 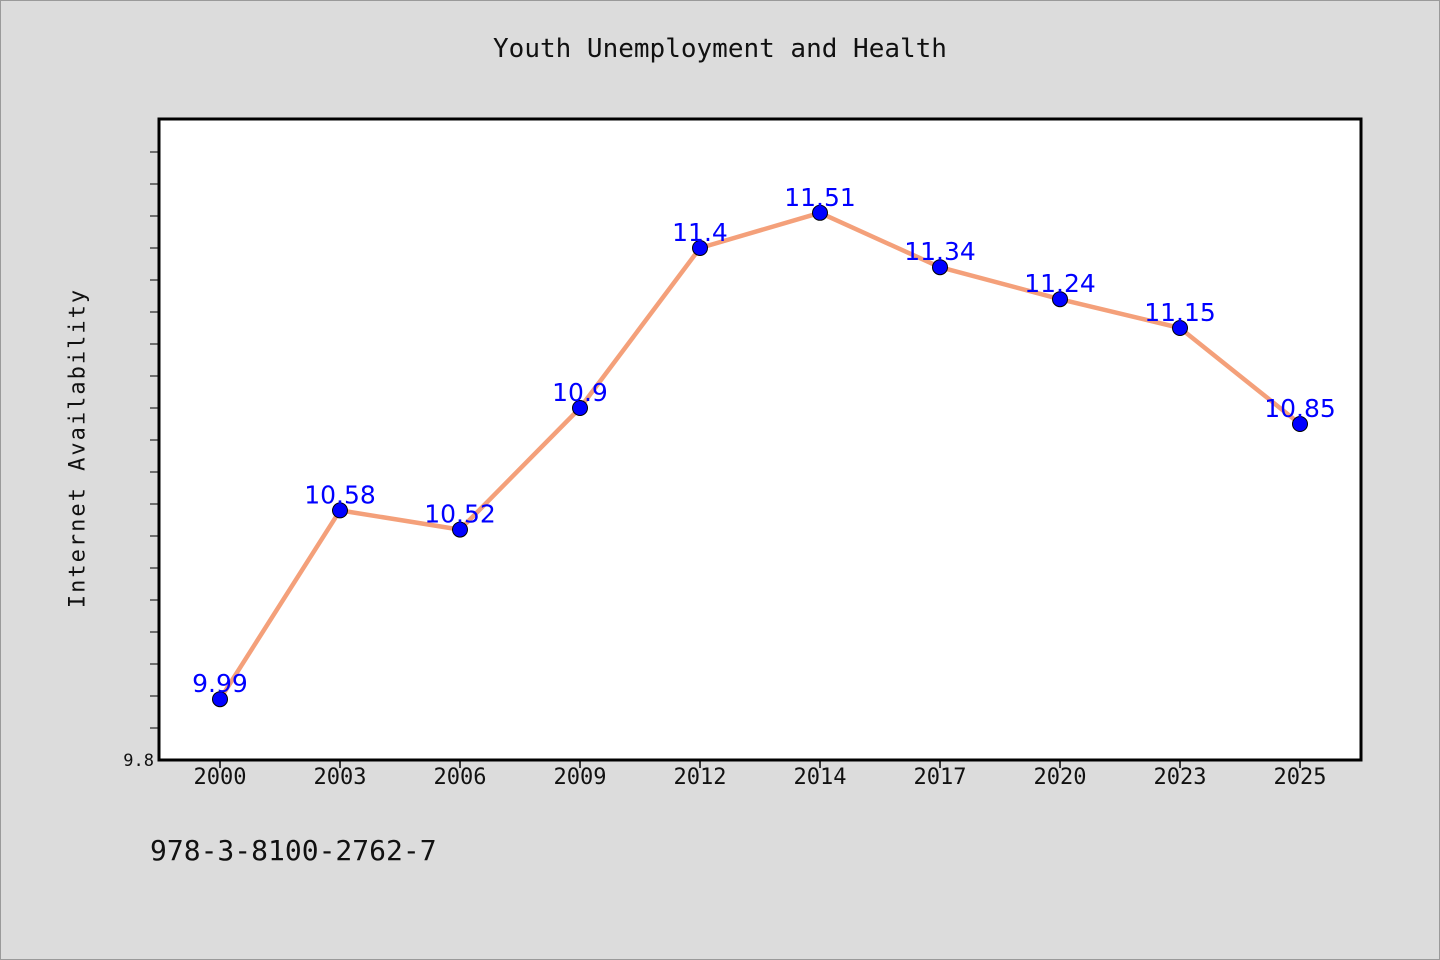 I want to click on x-tick-label: 2017, so click(x=940, y=777).